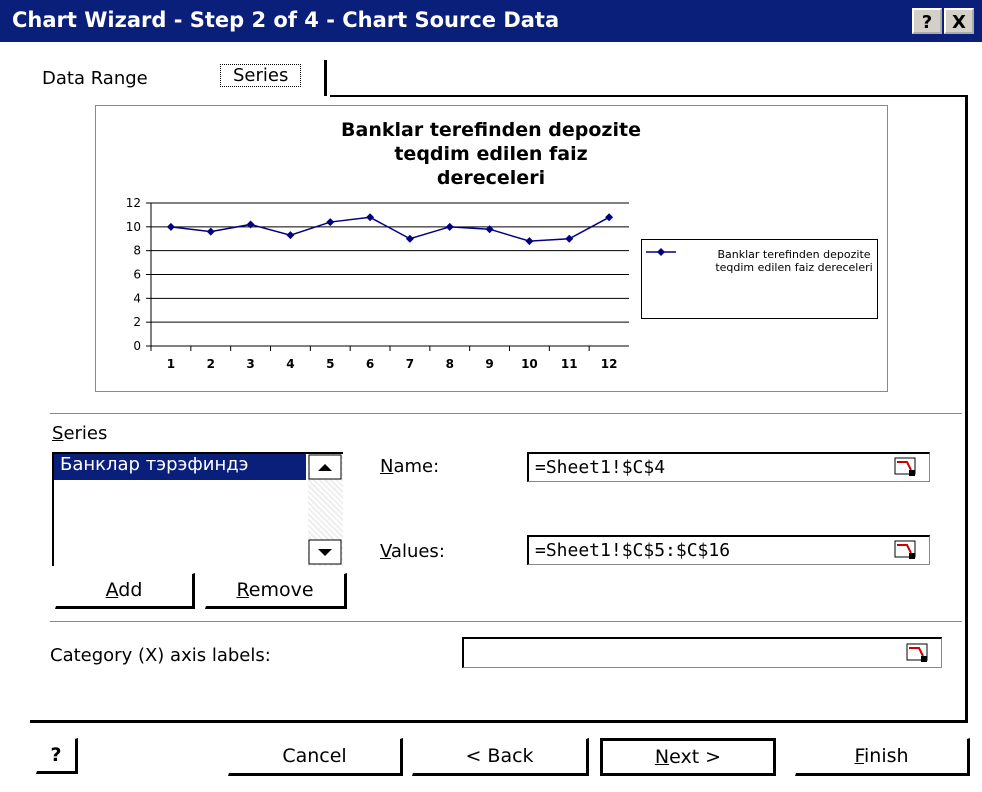  I want to click on scrollbar, so click(325, 510).